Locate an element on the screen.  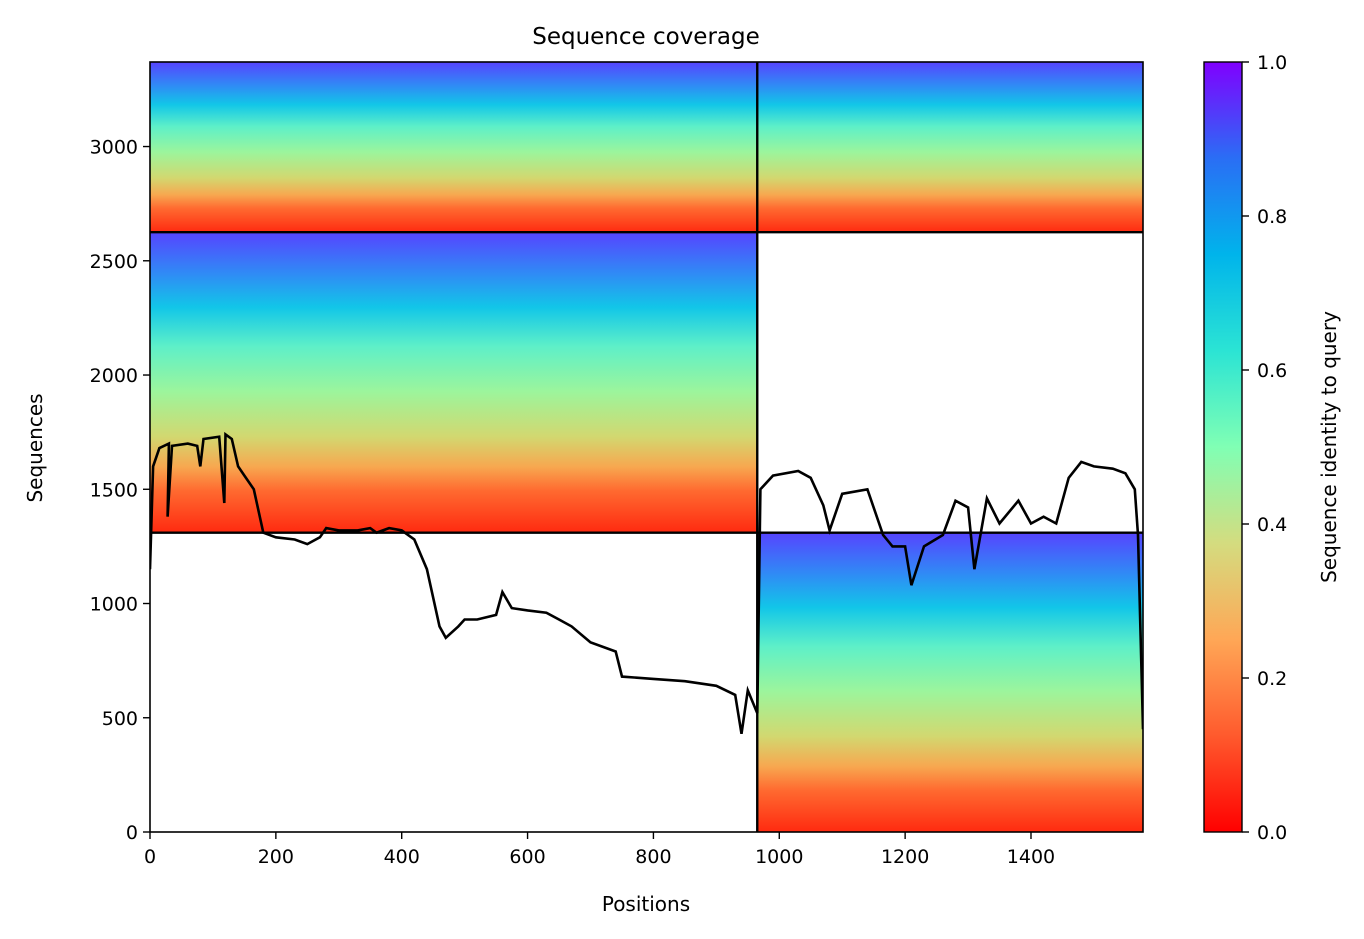
y-axis: 0 500 1000 1500 2000 2500 3000 is located at coordinates (120, 490).